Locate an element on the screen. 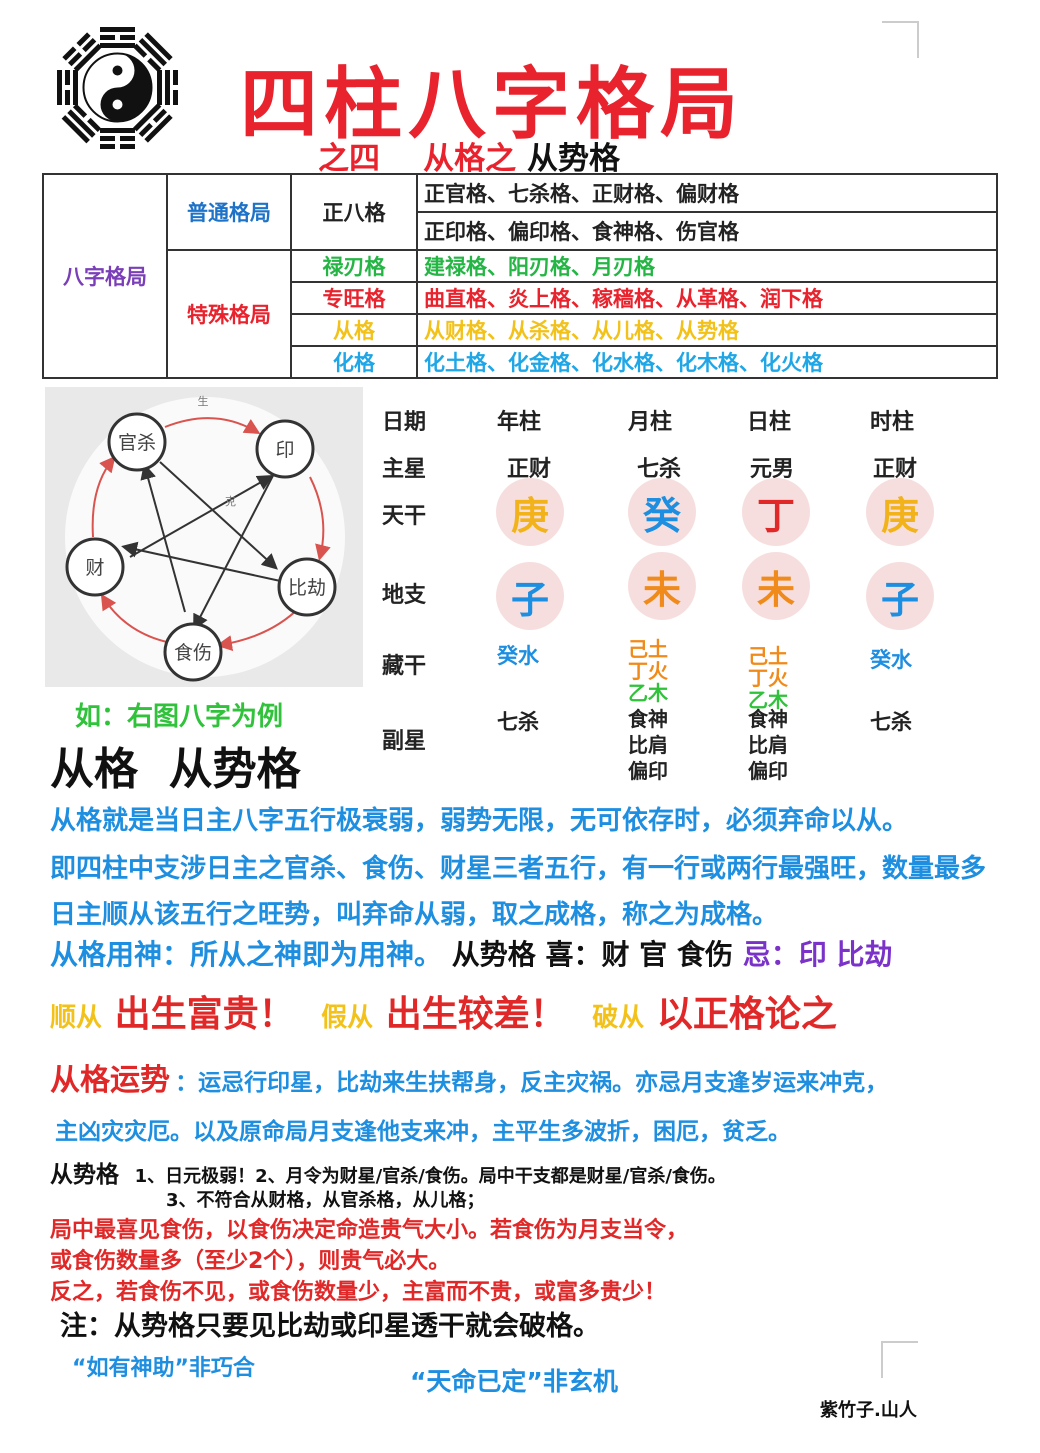  para-line: 从格就是当日主八字五行极衰弱，弱势无限，无可依存时，必须弃命以从。 is located at coordinates (479, 821).